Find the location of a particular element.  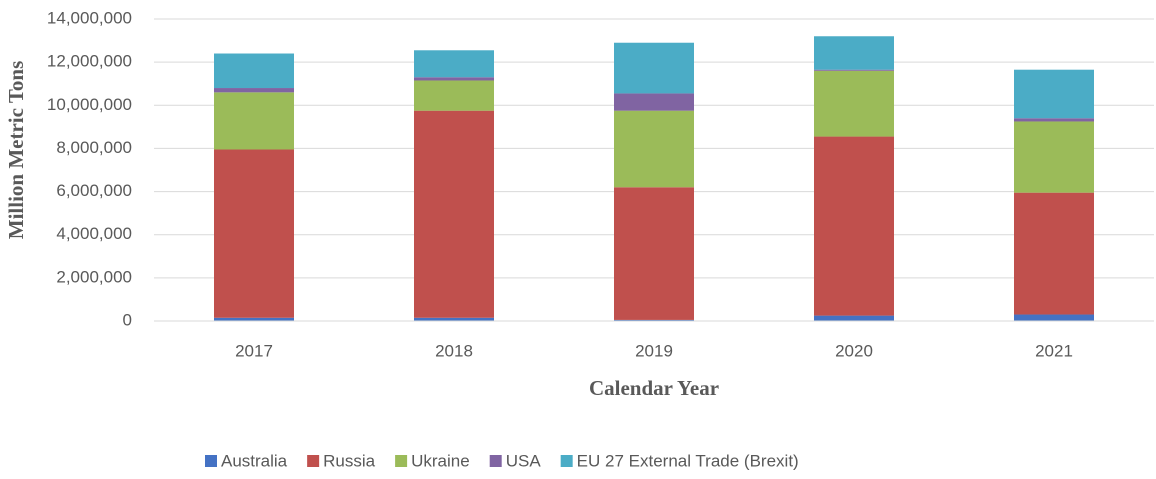

legend-label: Russia is located at coordinates (349, 460).